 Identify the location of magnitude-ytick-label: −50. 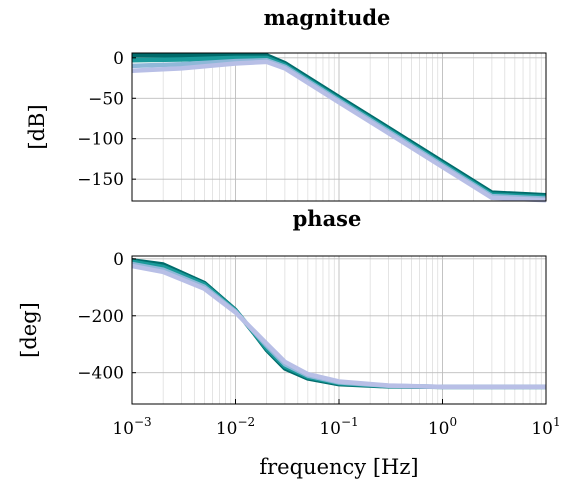
(106, 99).